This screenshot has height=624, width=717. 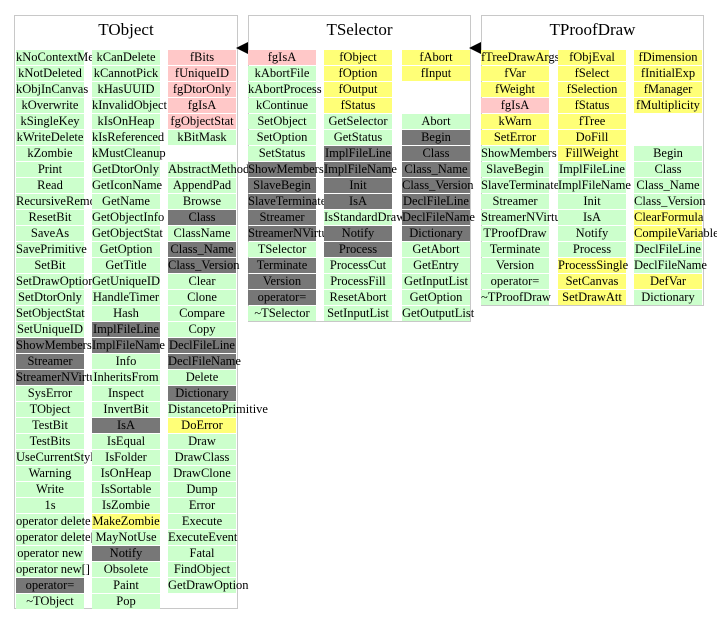 I want to click on member-cell: ClearFormula, so click(x=669, y=217).